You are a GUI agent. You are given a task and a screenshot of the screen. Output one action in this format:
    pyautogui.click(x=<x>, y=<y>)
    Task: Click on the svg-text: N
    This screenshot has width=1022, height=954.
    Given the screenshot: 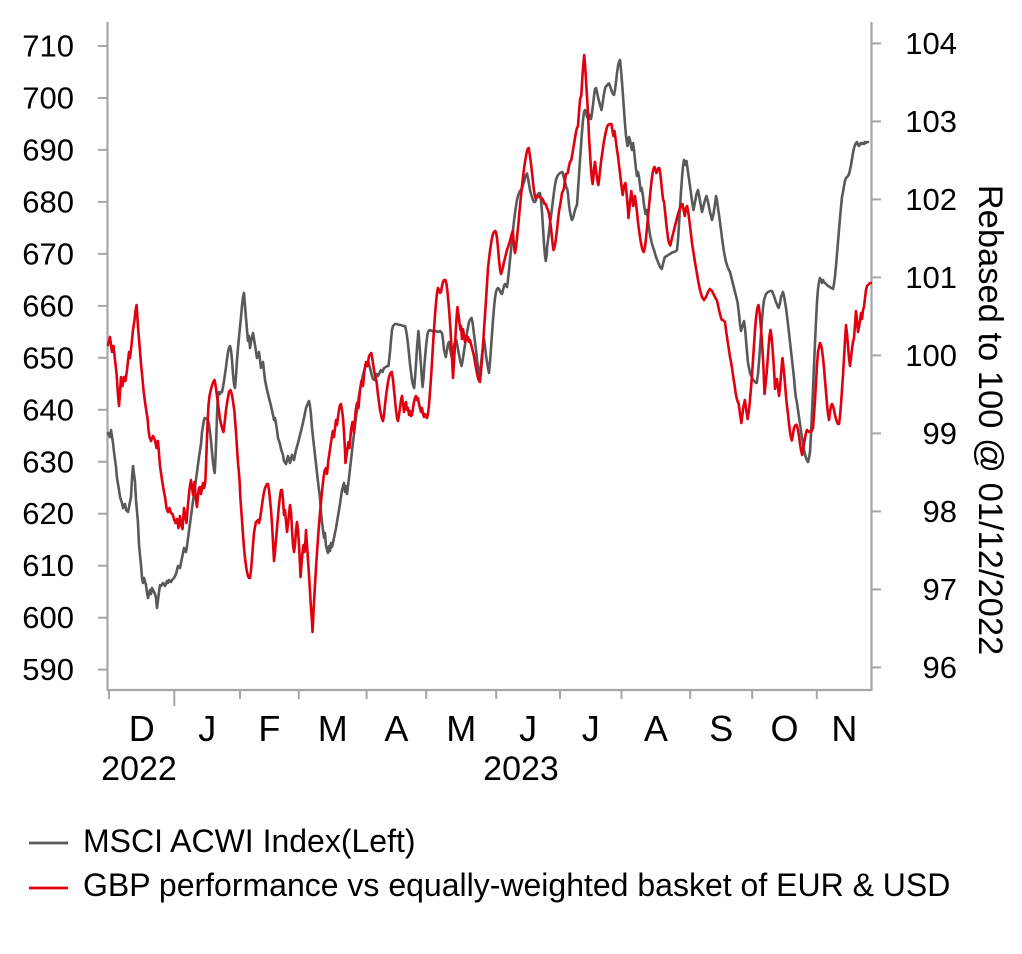 What is the action you would take?
    pyautogui.click(x=844, y=728)
    